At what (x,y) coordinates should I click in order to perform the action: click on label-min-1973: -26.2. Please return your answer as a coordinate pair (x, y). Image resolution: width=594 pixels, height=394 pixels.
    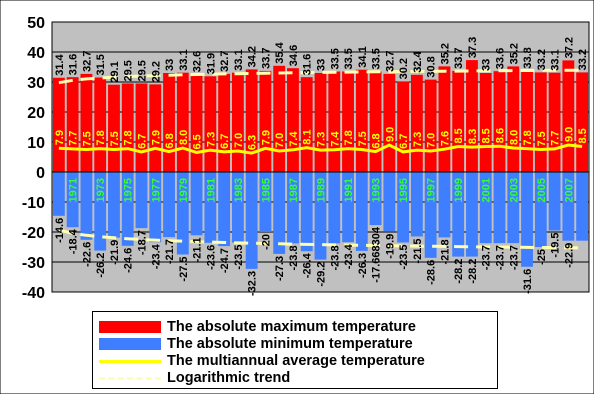
    Looking at the image, I should click on (101, 265).